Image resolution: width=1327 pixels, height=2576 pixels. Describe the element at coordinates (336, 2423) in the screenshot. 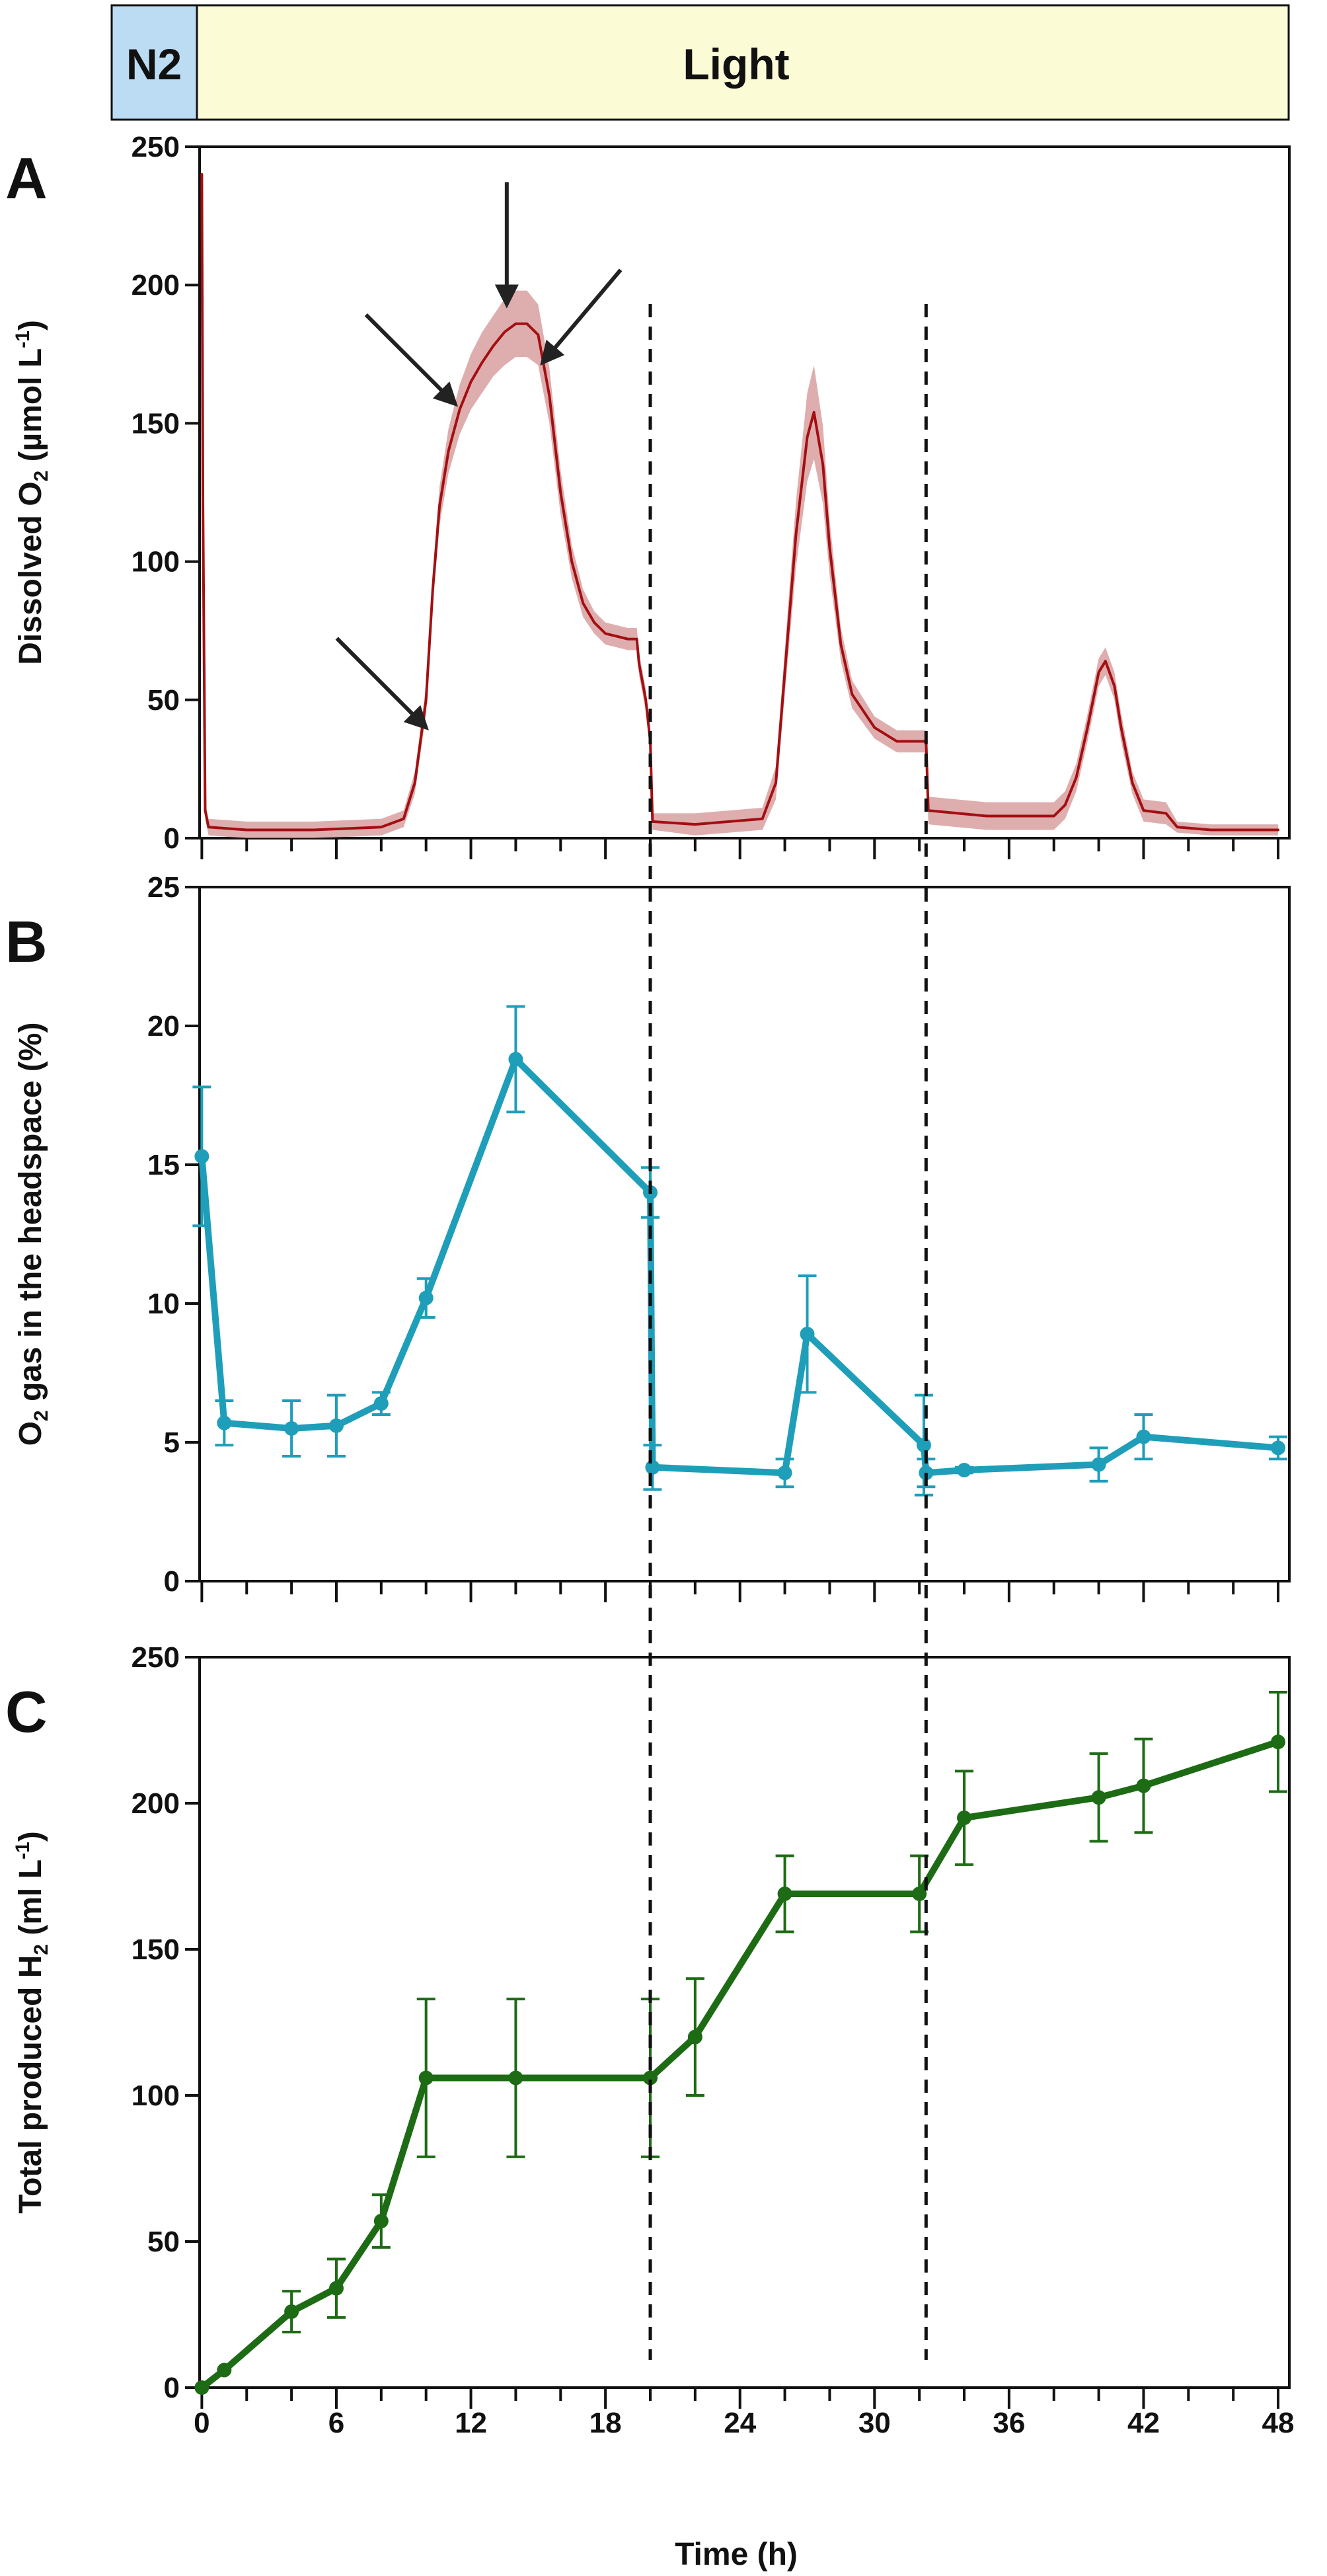

I see `x-tick-label: 6` at that location.